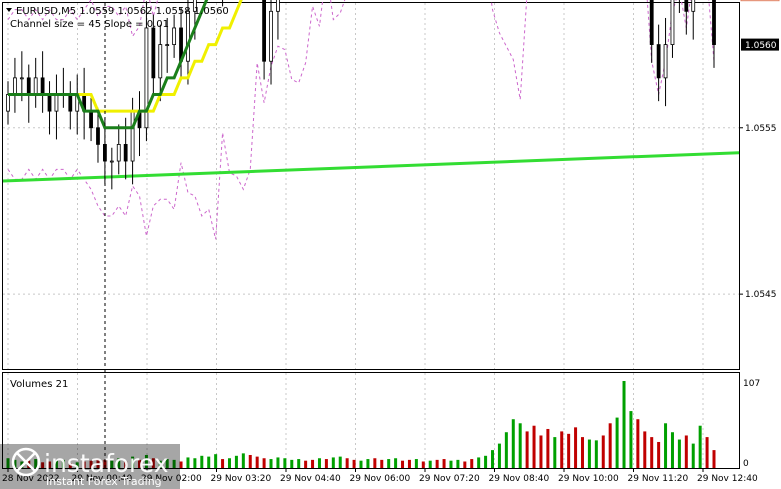 Image resolution: width=781 pixels, height=489 pixels. I want to click on time-tick-label: 29 Nov 04:40, so click(310, 479).